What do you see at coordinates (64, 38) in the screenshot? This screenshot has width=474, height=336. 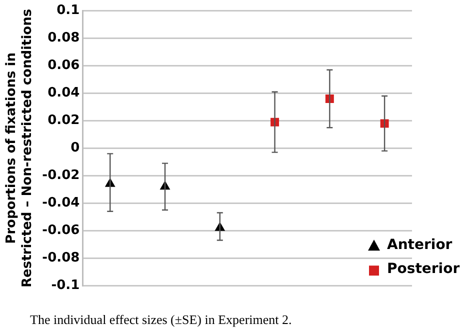 I see `y-tick-label: 0.08` at bounding box center [64, 38].